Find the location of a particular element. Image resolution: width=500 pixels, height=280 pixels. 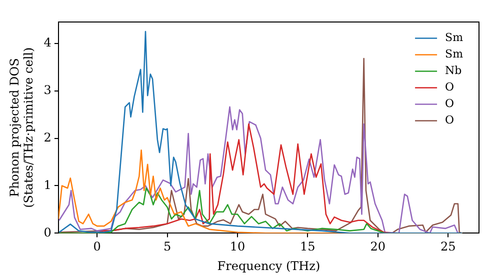

legend-label: Nb is located at coordinates (453, 71).